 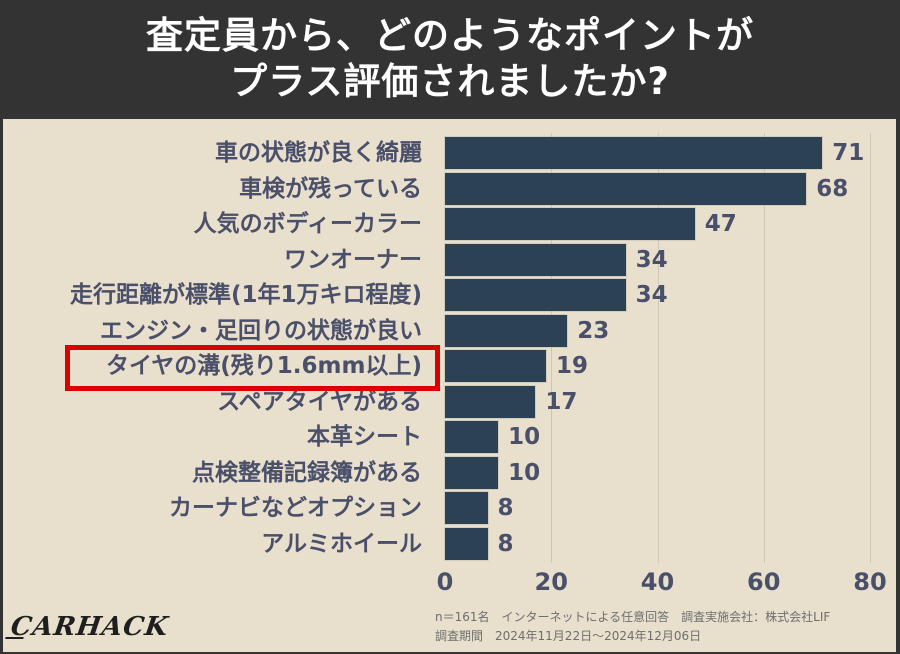 What do you see at coordinates (89, 627) in the screenshot?
I see `carhack-logo: CARHACK` at bounding box center [89, 627].